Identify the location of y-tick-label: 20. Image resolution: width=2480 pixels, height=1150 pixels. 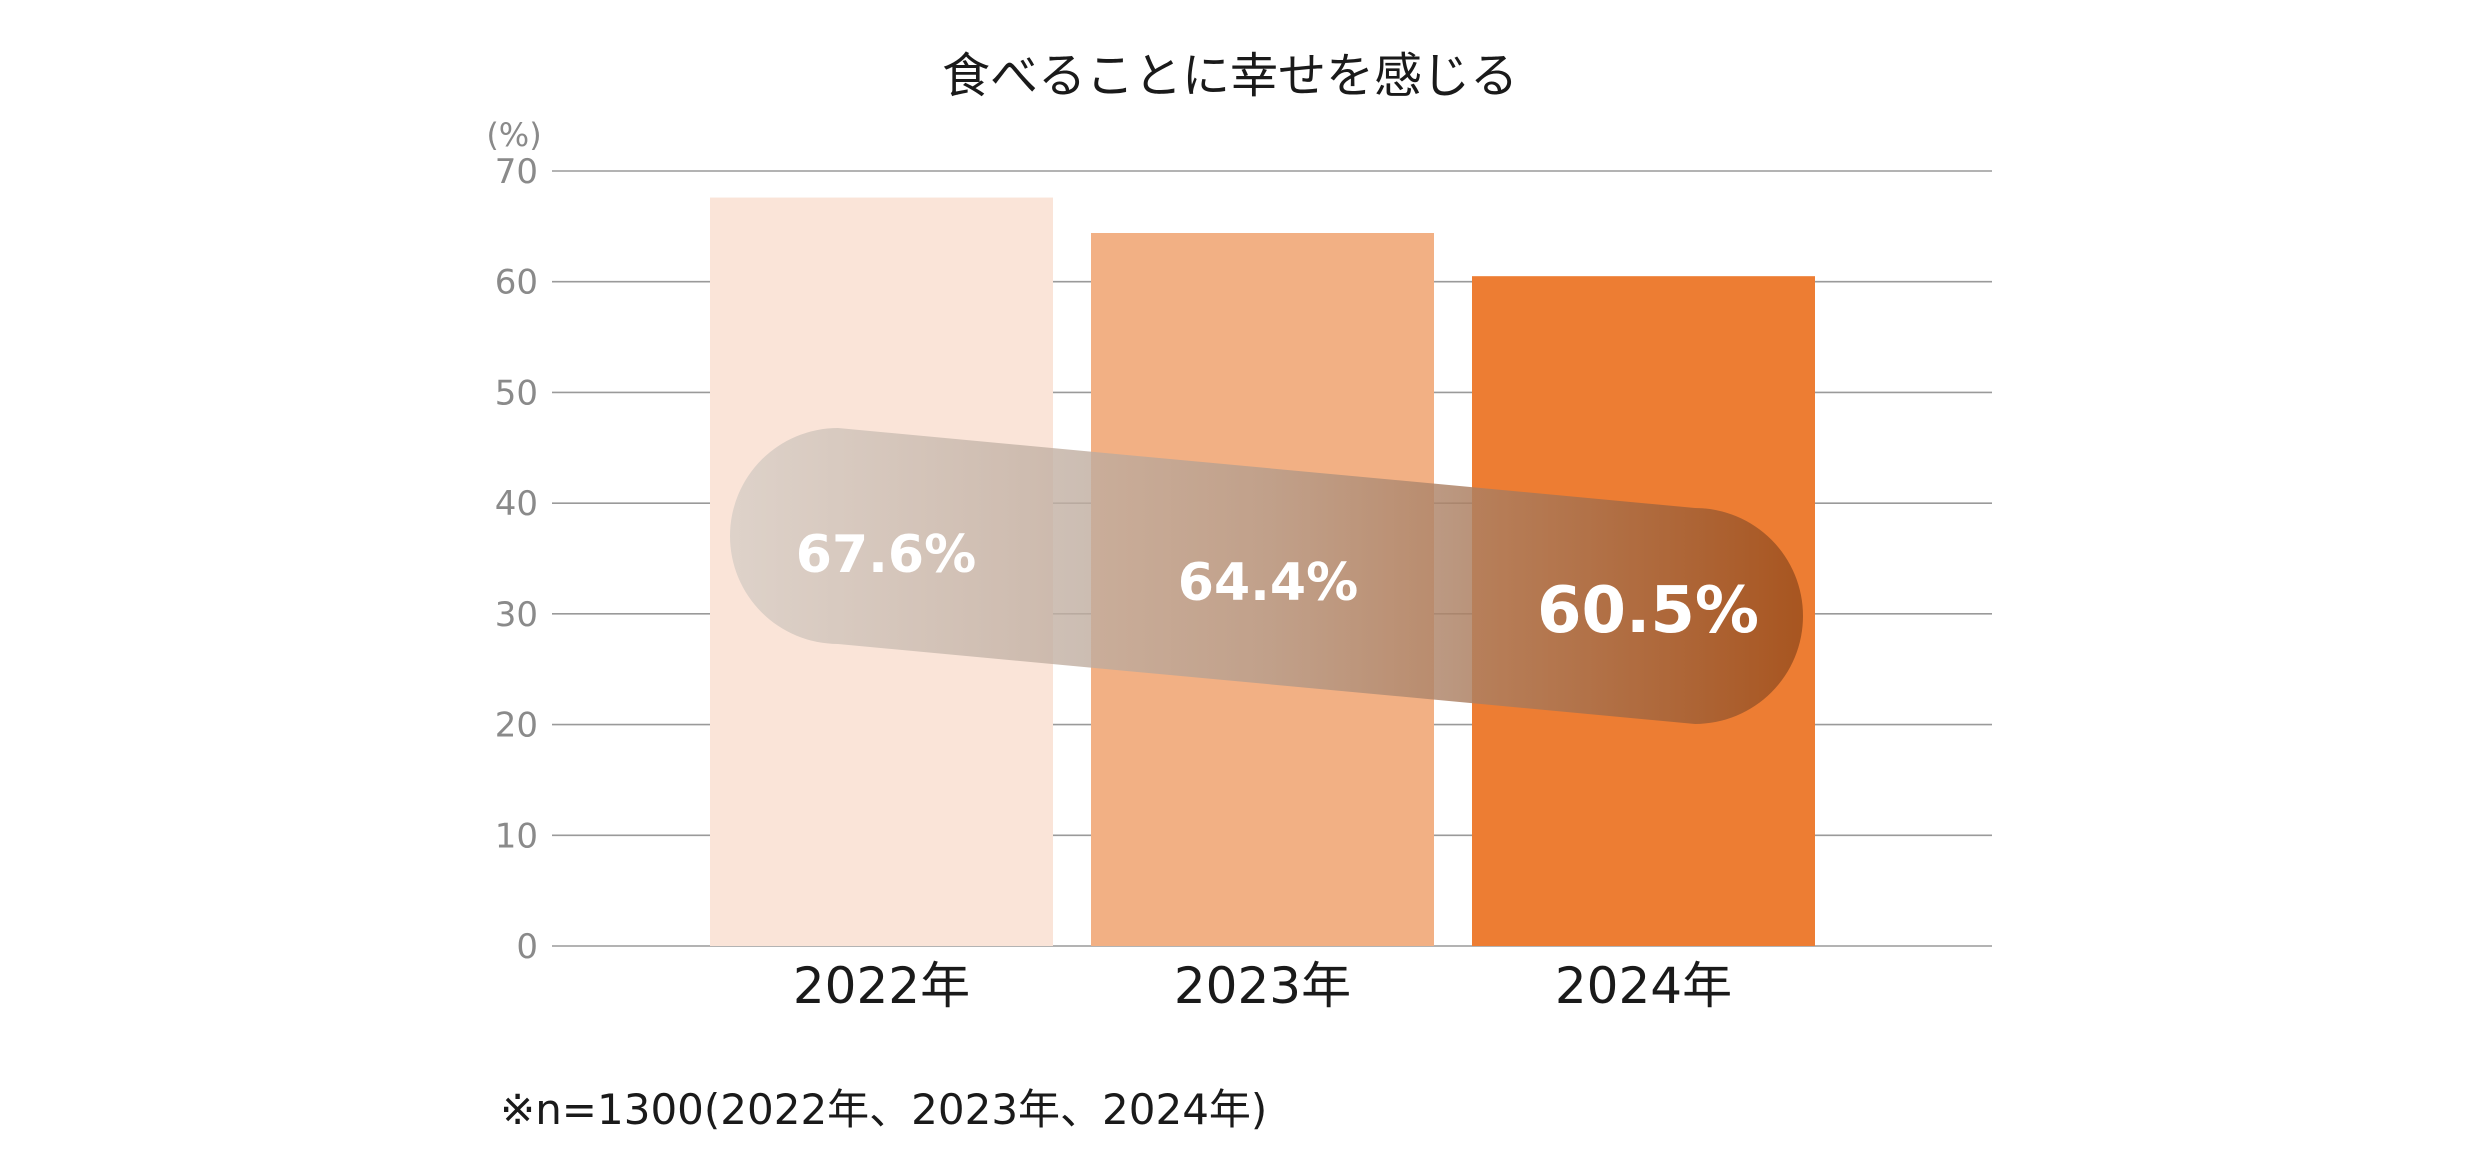
(516, 726).